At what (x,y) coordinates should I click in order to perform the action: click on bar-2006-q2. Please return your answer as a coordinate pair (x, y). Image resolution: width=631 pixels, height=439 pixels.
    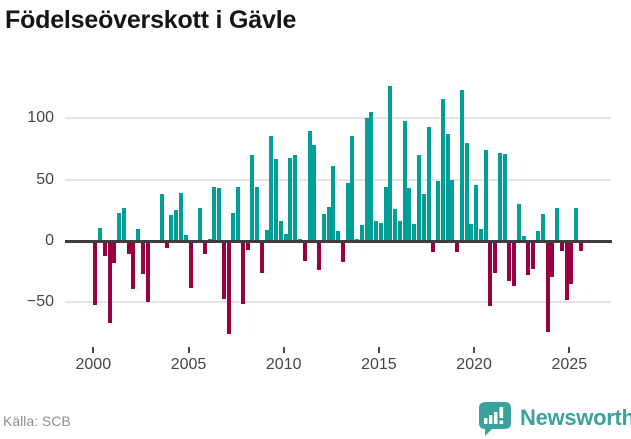
    Looking at the image, I should click on (214, 214).